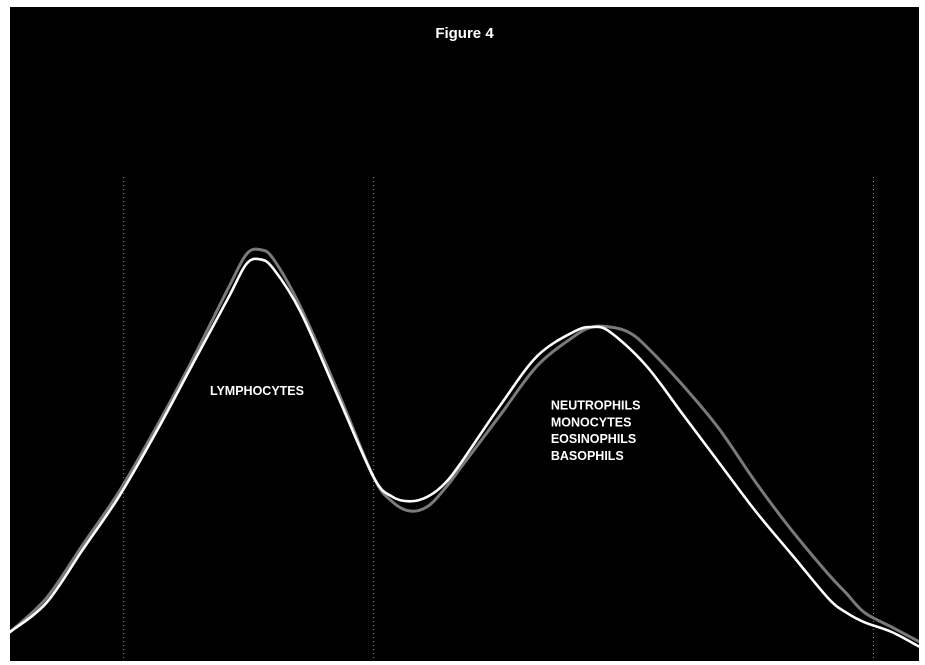 The width and height of the screenshot is (925, 665). What do you see at coordinates (587, 456) in the screenshot?
I see `annotation-basophils: BASOPHILS` at bounding box center [587, 456].